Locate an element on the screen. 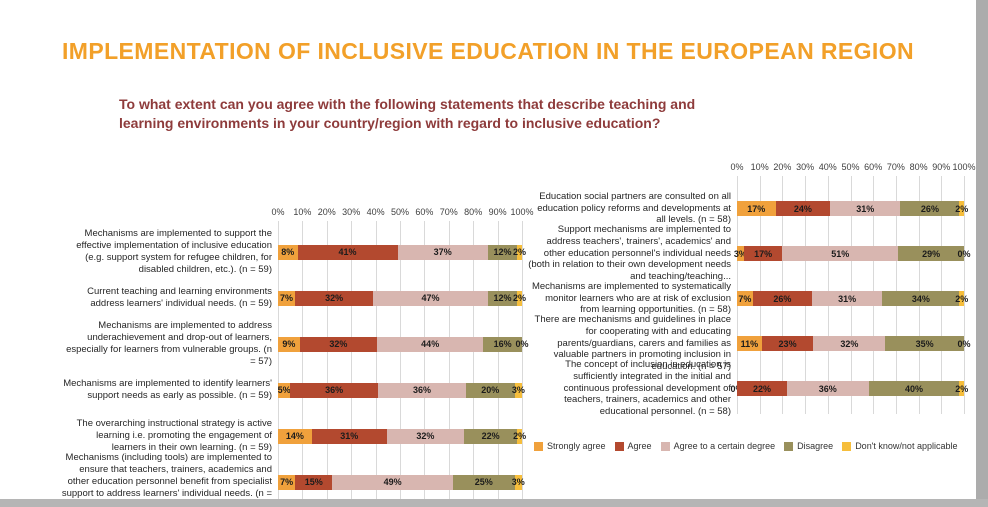  axis-tick-label: 40% is located at coordinates (375, 212).